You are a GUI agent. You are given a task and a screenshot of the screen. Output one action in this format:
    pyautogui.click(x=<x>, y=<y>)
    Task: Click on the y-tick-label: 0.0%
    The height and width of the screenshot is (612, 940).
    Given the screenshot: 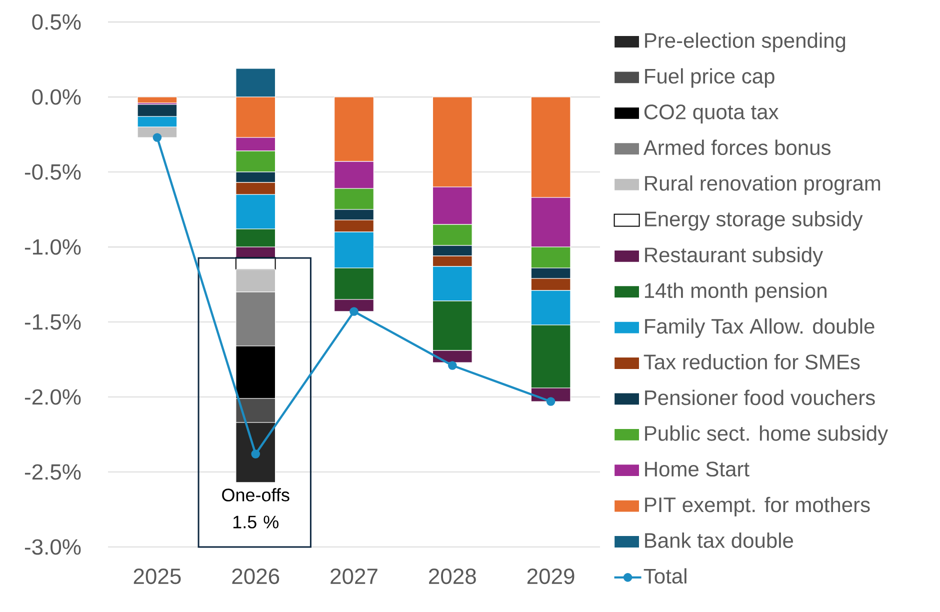 What is the action you would take?
    pyautogui.click(x=56, y=97)
    